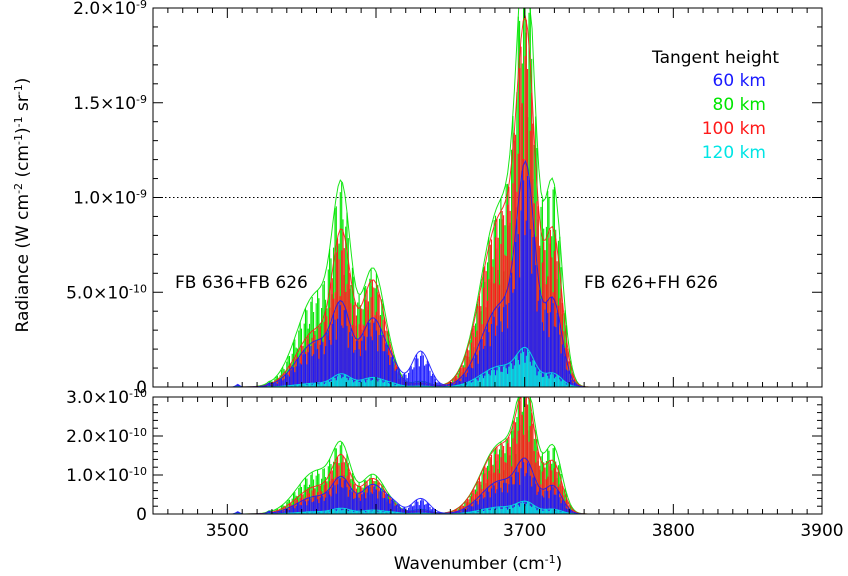 This screenshot has width=848, height=576. What do you see at coordinates (739, 81) in the screenshot?
I see `legend-entry-60km: 60 km` at bounding box center [739, 81].